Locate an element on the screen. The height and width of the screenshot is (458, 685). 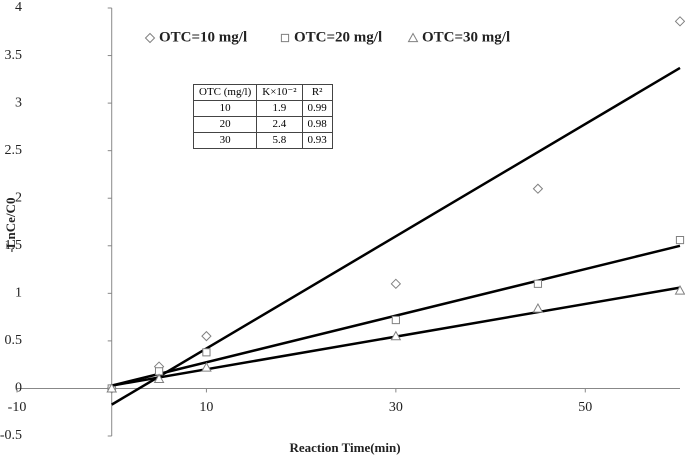
x-tick-label: 10 is located at coordinates (206, 407).